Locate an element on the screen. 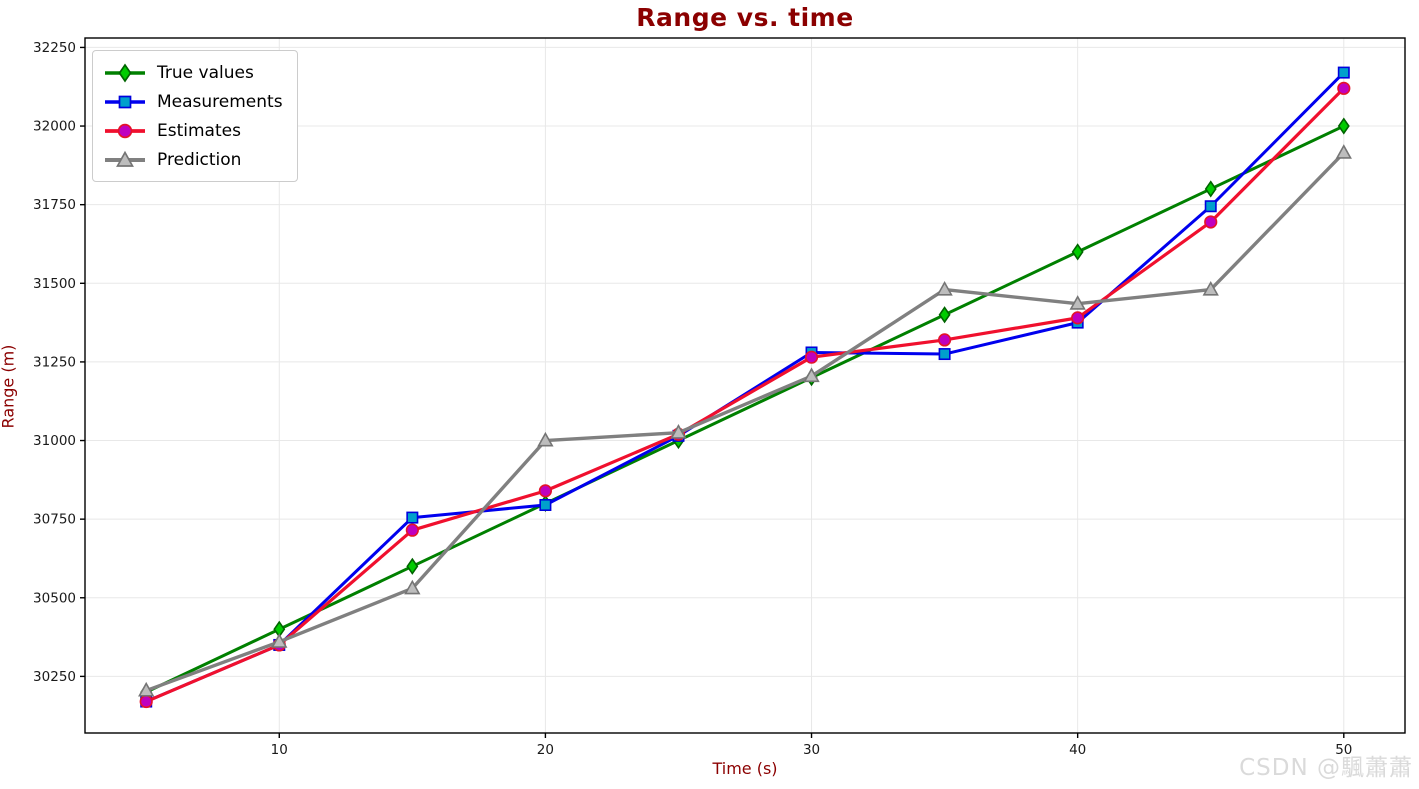 The height and width of the screenshot is (789, 1419). chart-title: Range vs. time is located at coordinates (745, 17).